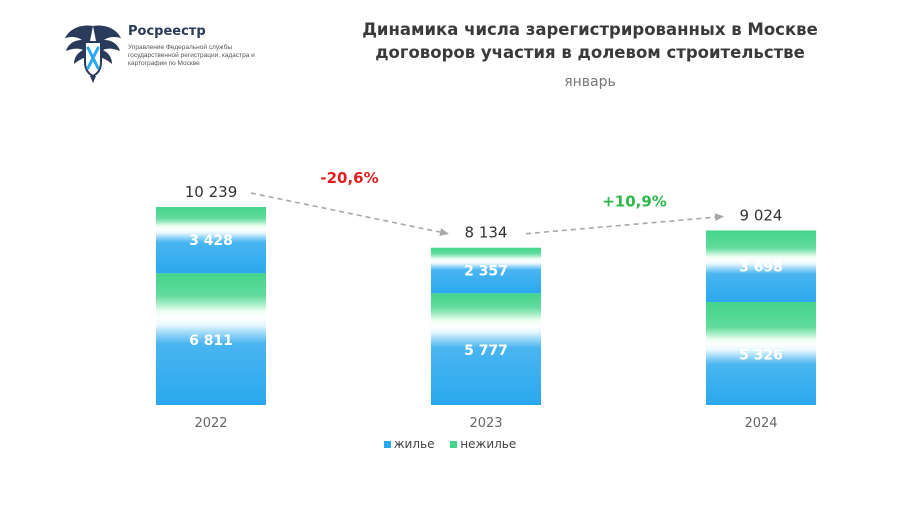  Describe the element at coordinates (761, 215) in the screenshot. I see `total-label-2024: 9 024` at that location.